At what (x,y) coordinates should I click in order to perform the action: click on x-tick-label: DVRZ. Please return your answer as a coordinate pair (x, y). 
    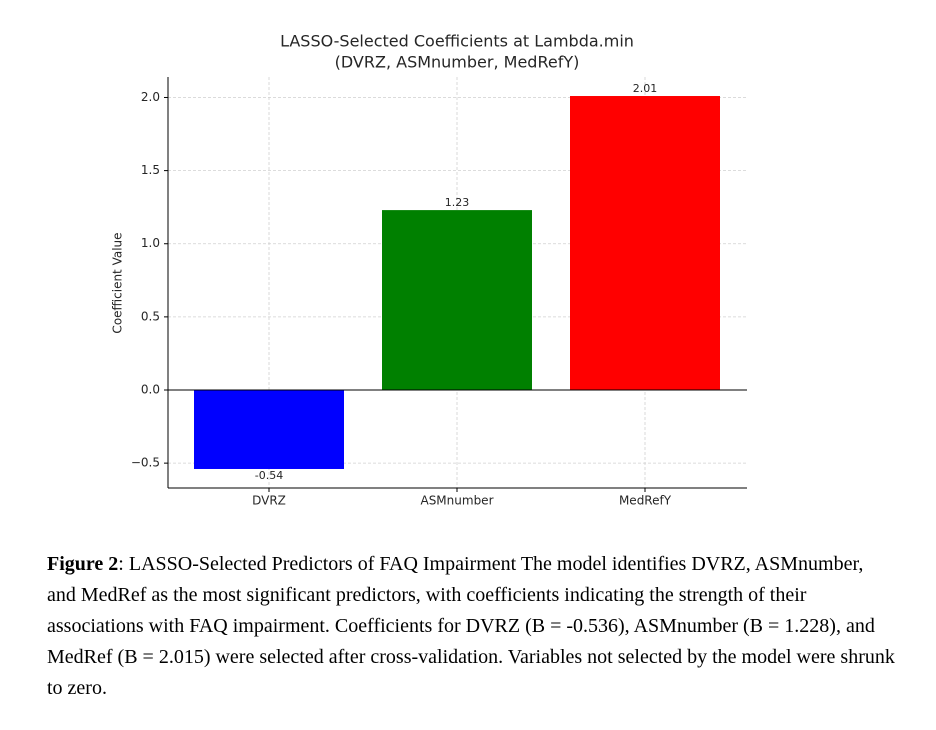
    Looking at the image, I should click on (269, 501).